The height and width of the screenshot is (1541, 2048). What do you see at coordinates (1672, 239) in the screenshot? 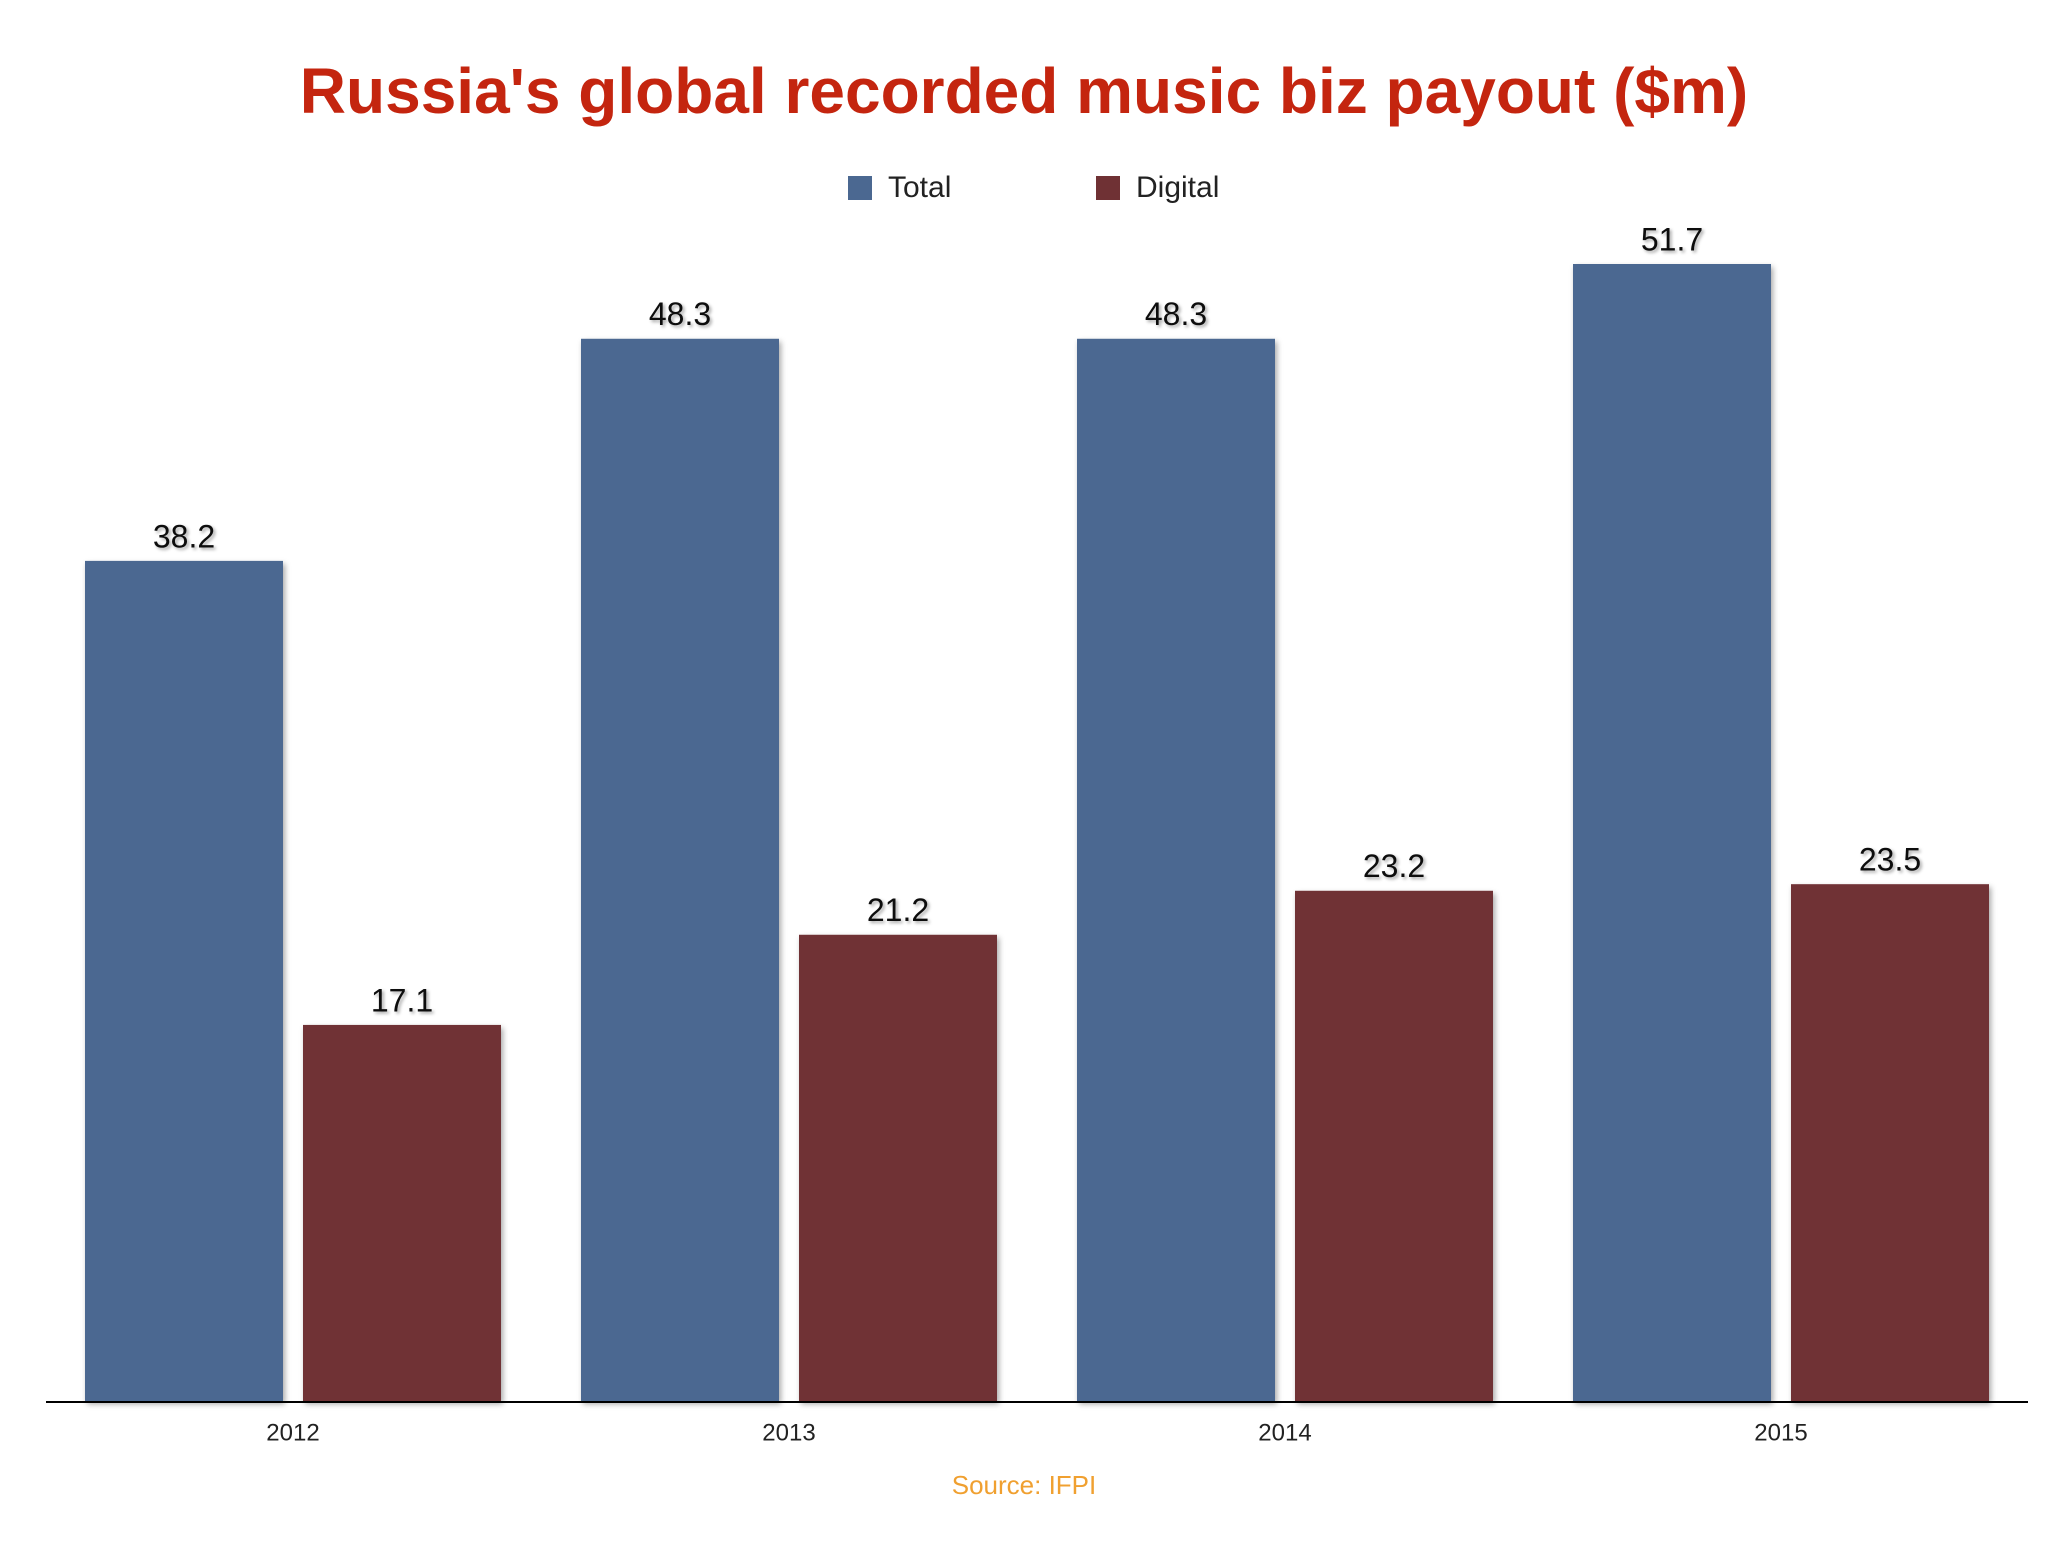
I see `value-label: 51.7` at bounding box center [1672, 239].